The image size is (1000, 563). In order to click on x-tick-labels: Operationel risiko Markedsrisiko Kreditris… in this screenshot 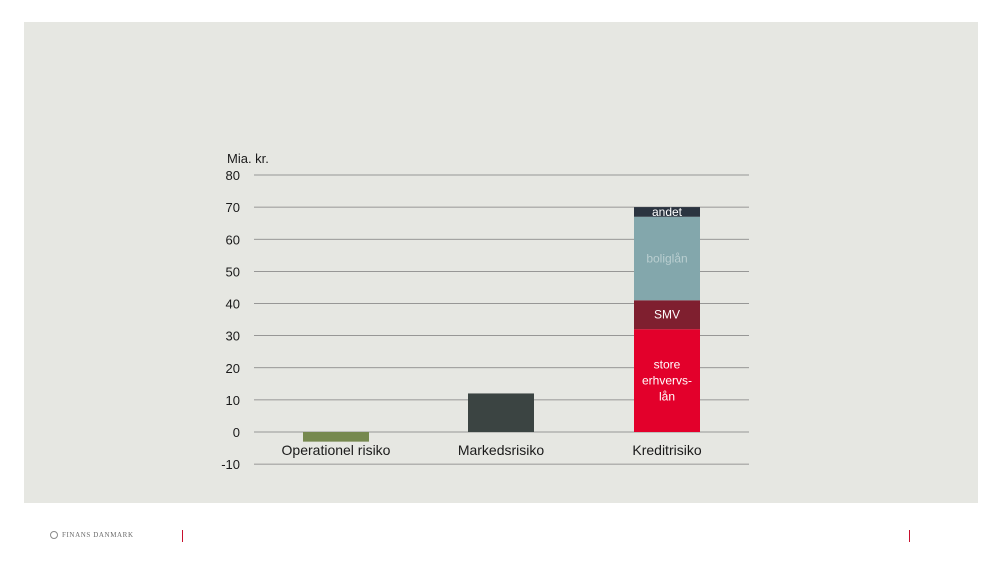, I will do `click(492, 450)`.